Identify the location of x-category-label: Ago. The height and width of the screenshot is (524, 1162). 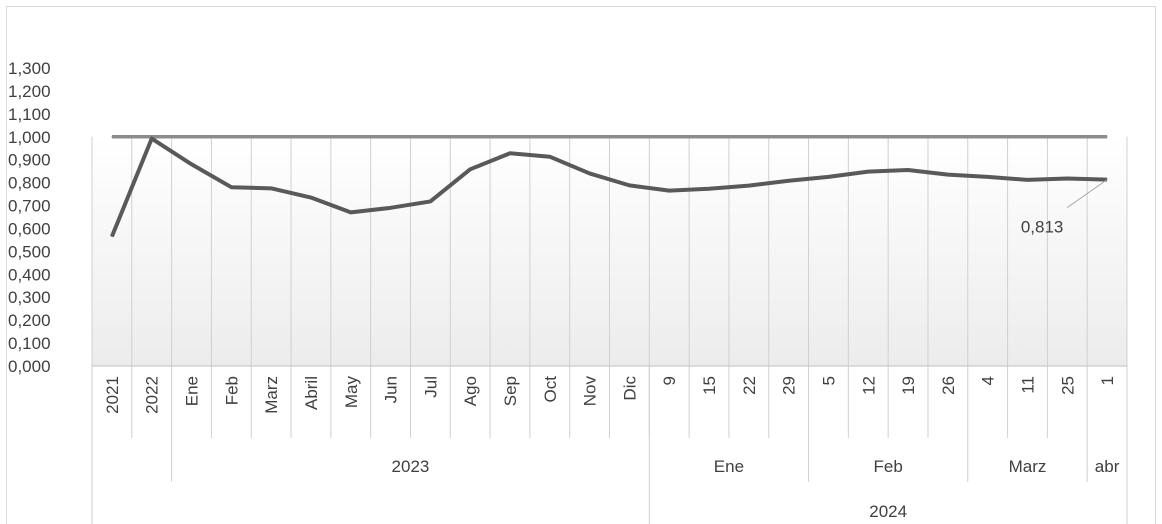
(470, 391).